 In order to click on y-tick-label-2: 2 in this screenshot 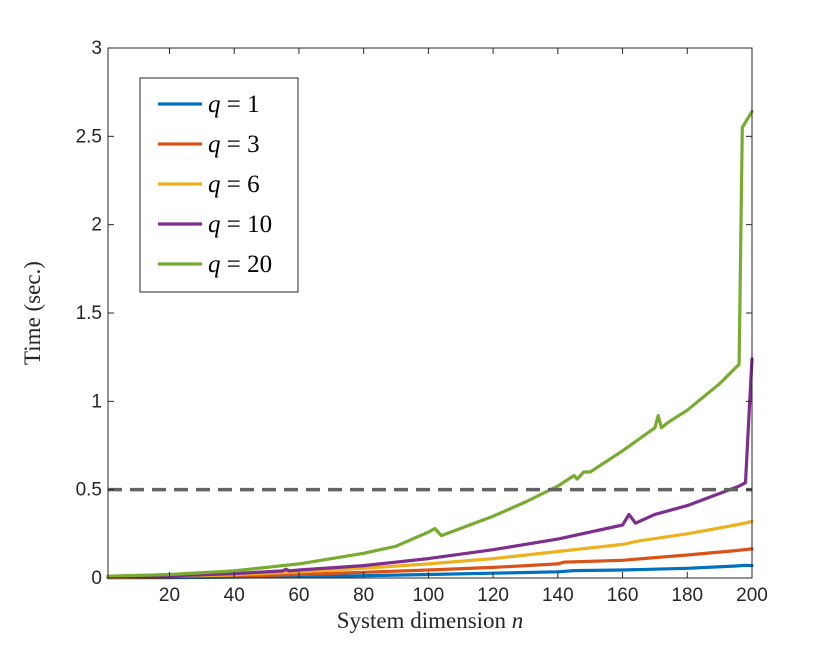, I will do `click(96, 225)`.